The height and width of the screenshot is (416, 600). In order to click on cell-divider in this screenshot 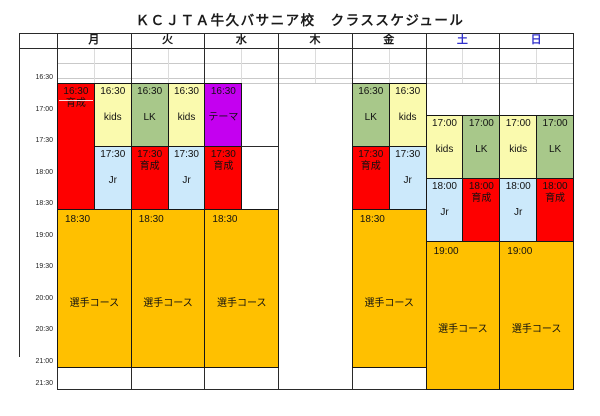, I will do `click(76, 100)`.